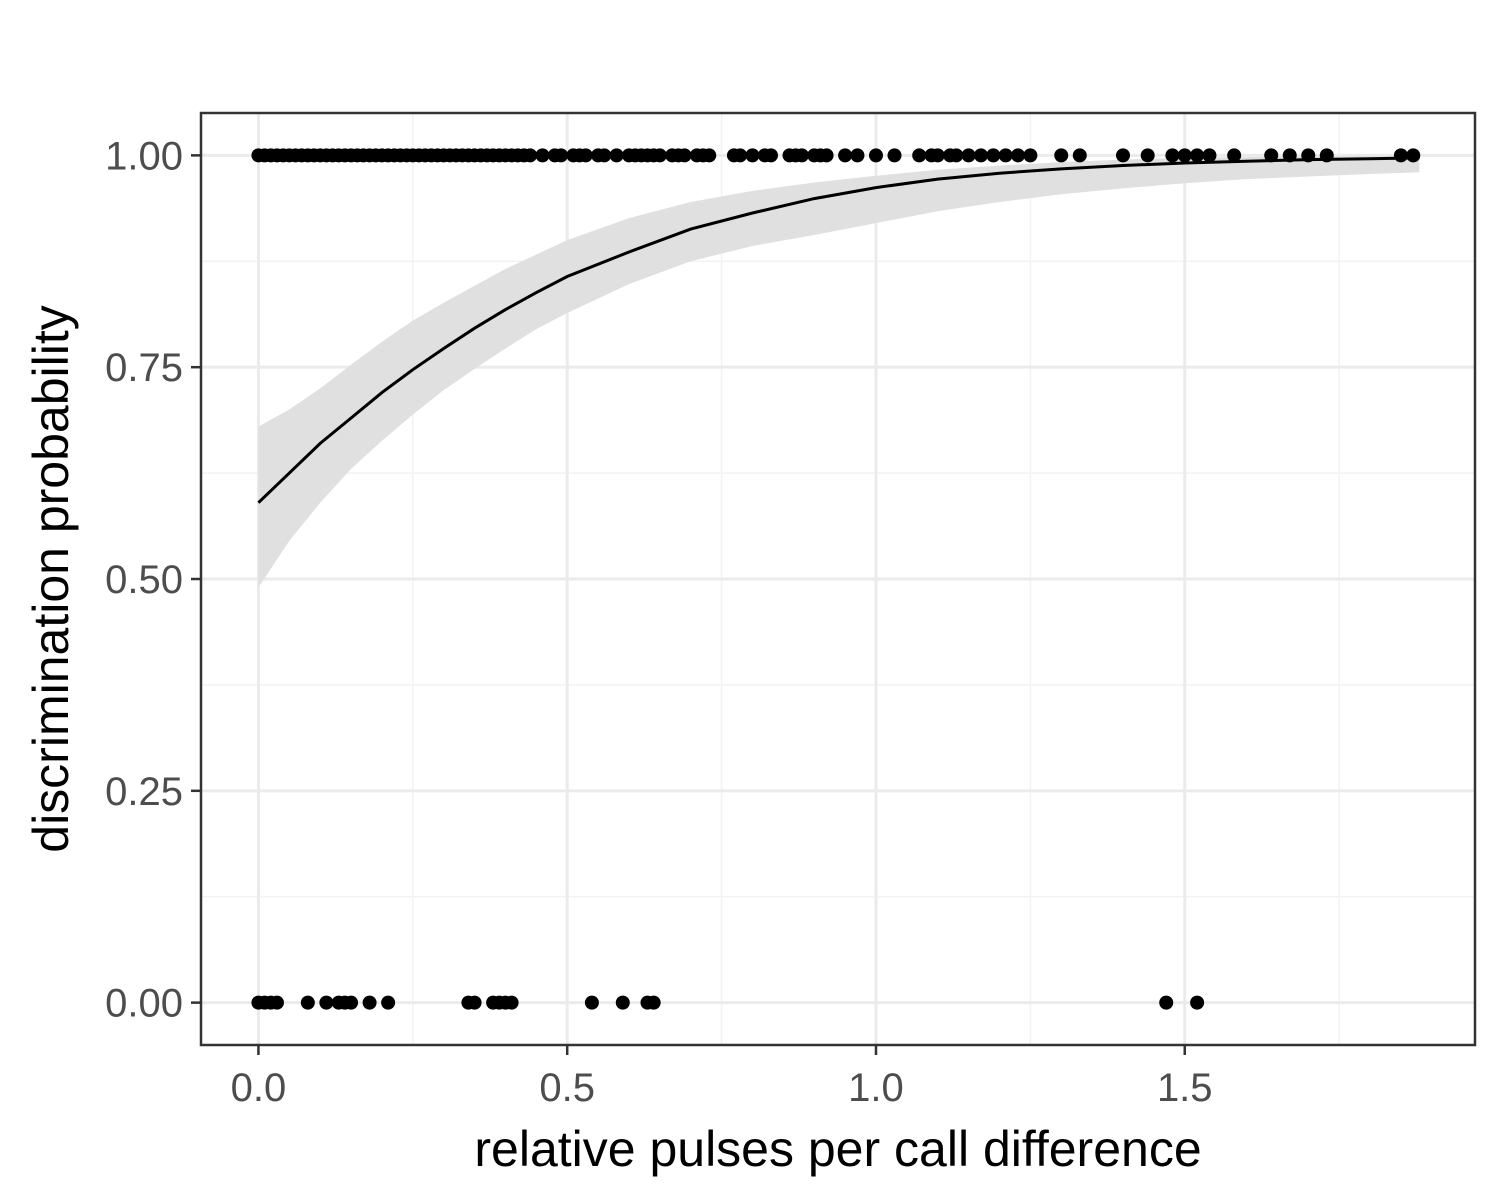  What do you see at coordinates (259, 1088) in the screenshot?
I see `x-tick-label: 0.0` at bounding box center [259, 1088].